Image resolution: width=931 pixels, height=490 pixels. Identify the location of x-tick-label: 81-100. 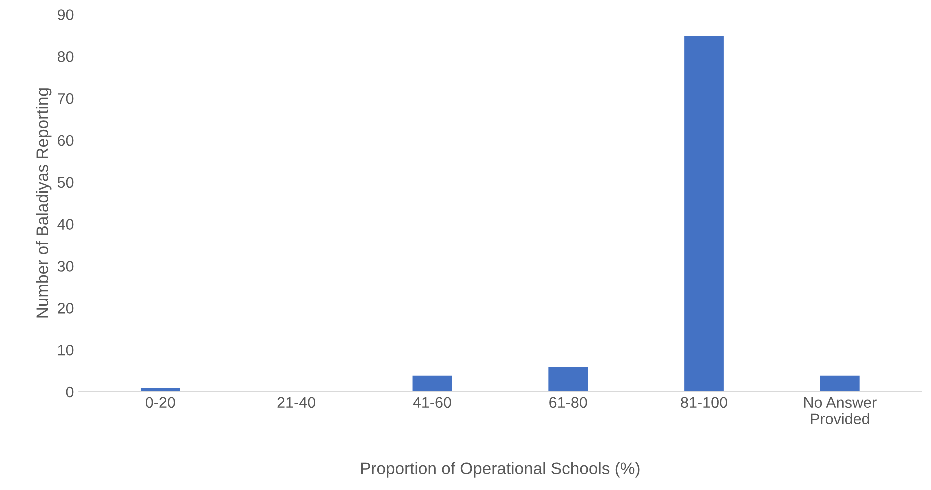
(704, 402).